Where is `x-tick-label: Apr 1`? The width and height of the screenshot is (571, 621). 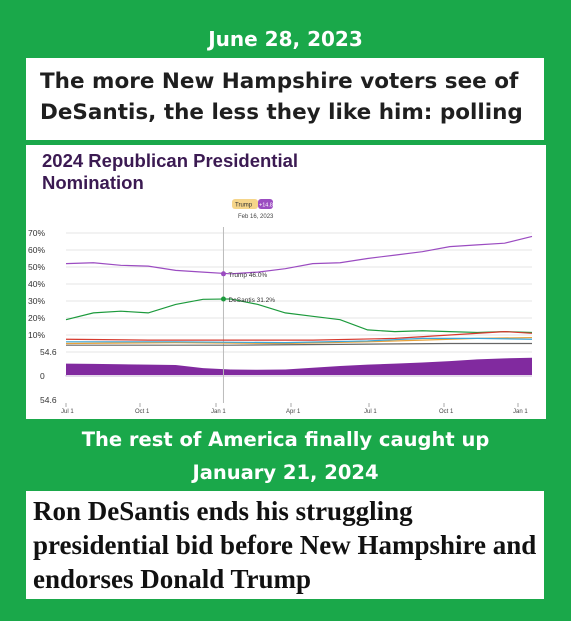
x-tick-label: Apr 1 is located at coordinates (293, 412).